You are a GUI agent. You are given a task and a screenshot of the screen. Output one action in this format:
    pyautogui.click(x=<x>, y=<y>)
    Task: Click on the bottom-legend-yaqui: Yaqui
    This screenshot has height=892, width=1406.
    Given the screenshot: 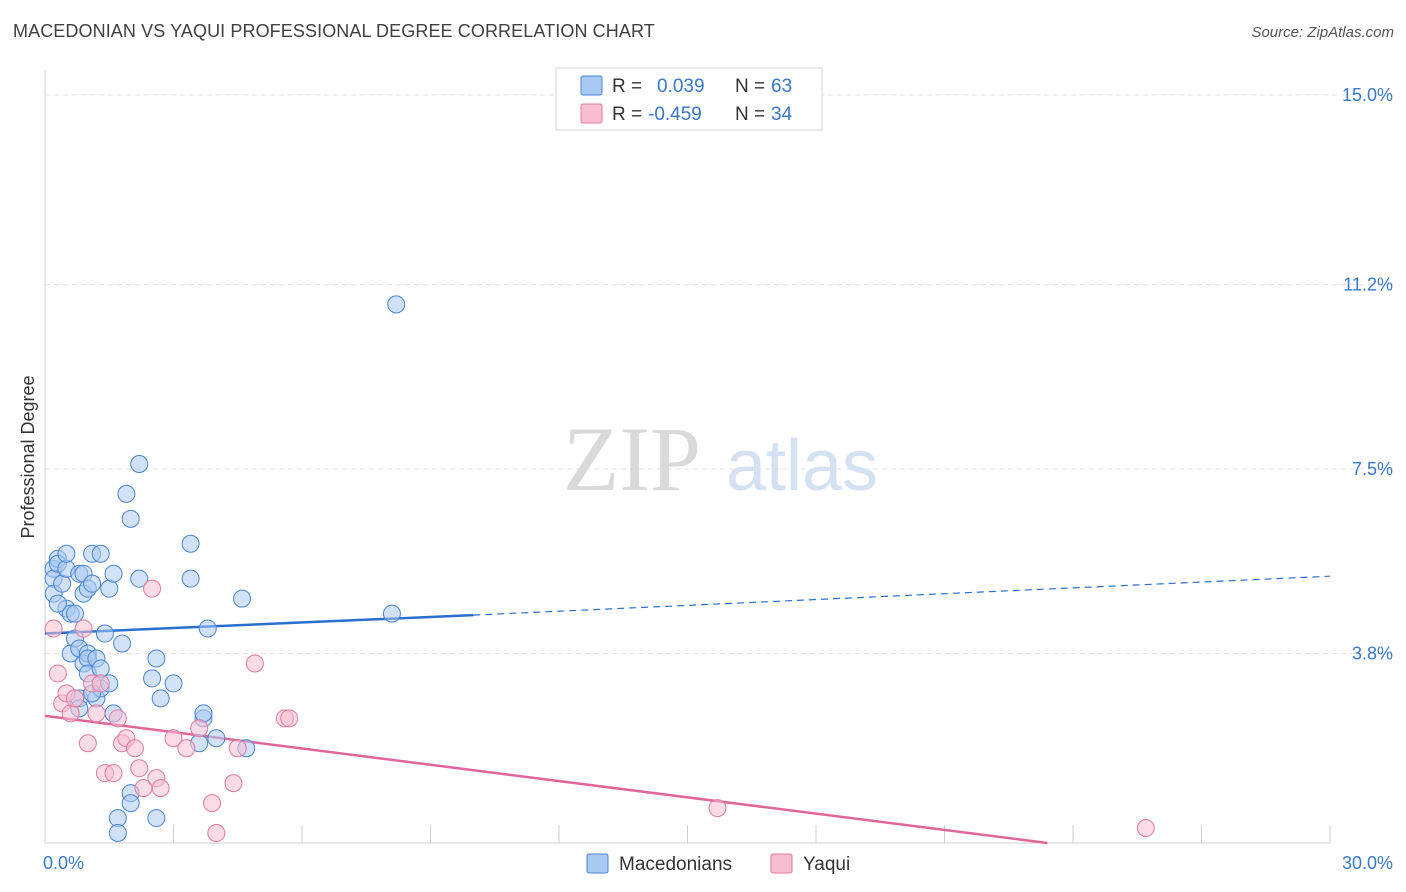 What is the action you would take?
    pyautogui.click(x=826, y=864)
    